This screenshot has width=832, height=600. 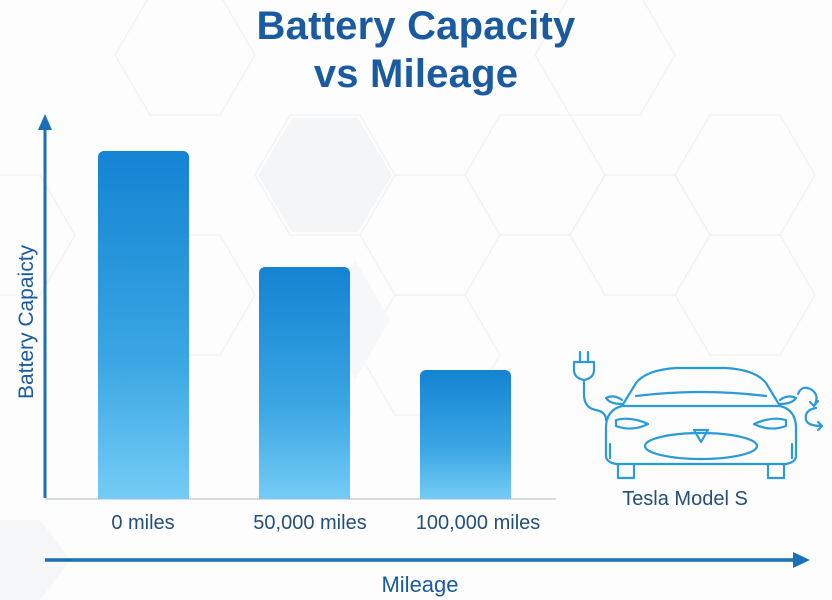 I want to click on x-axis-arrowhead-icon, so click(x=801, y=560).